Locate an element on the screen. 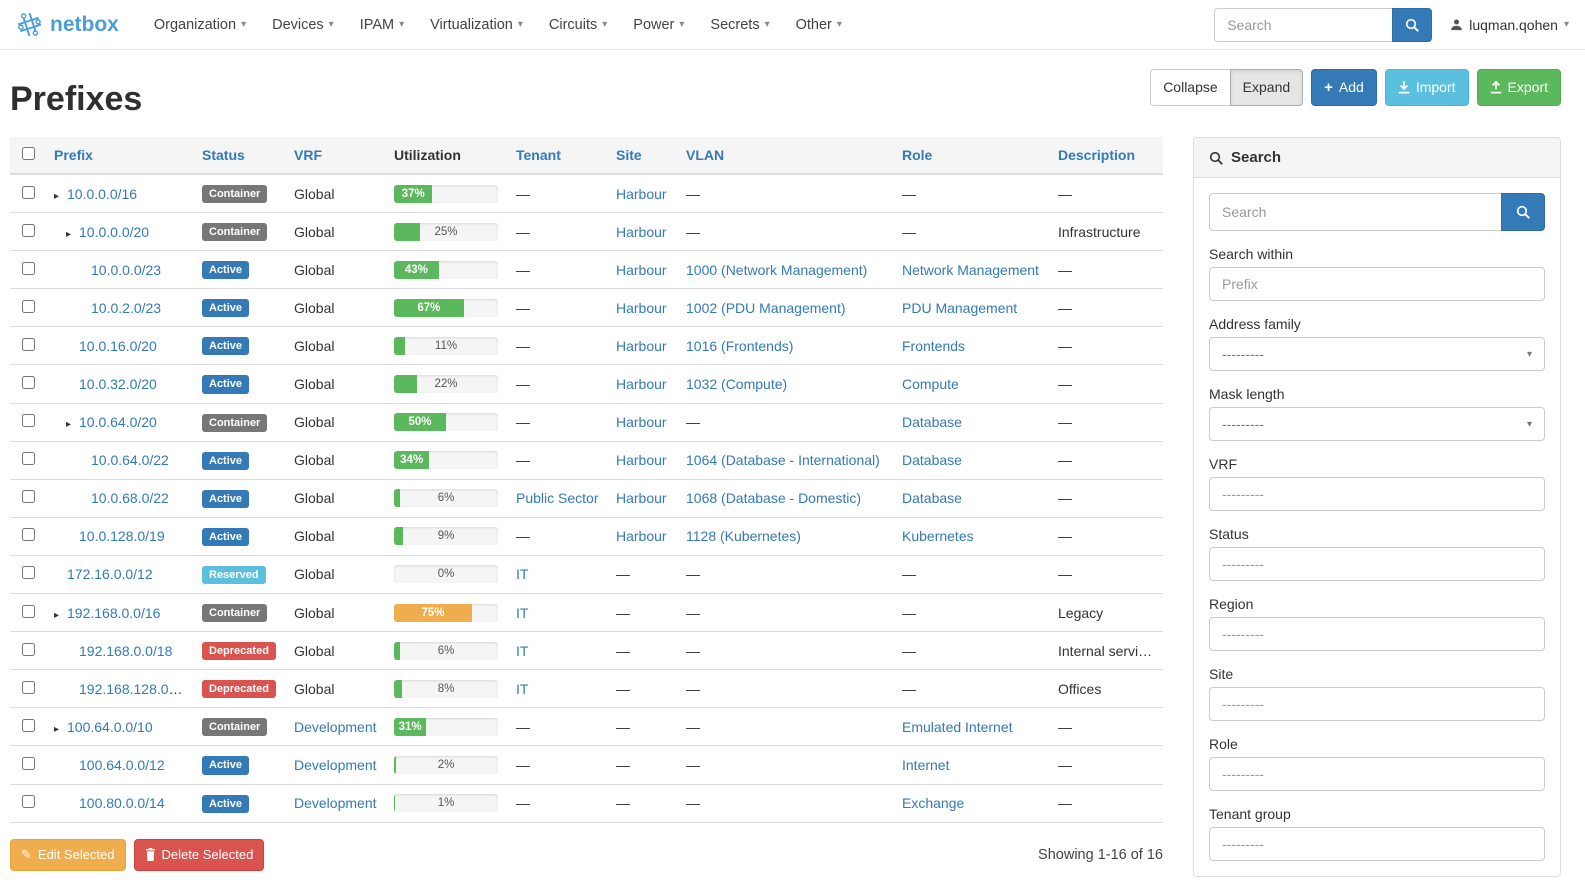  vrf-input is located at coordinates (1377, 494).